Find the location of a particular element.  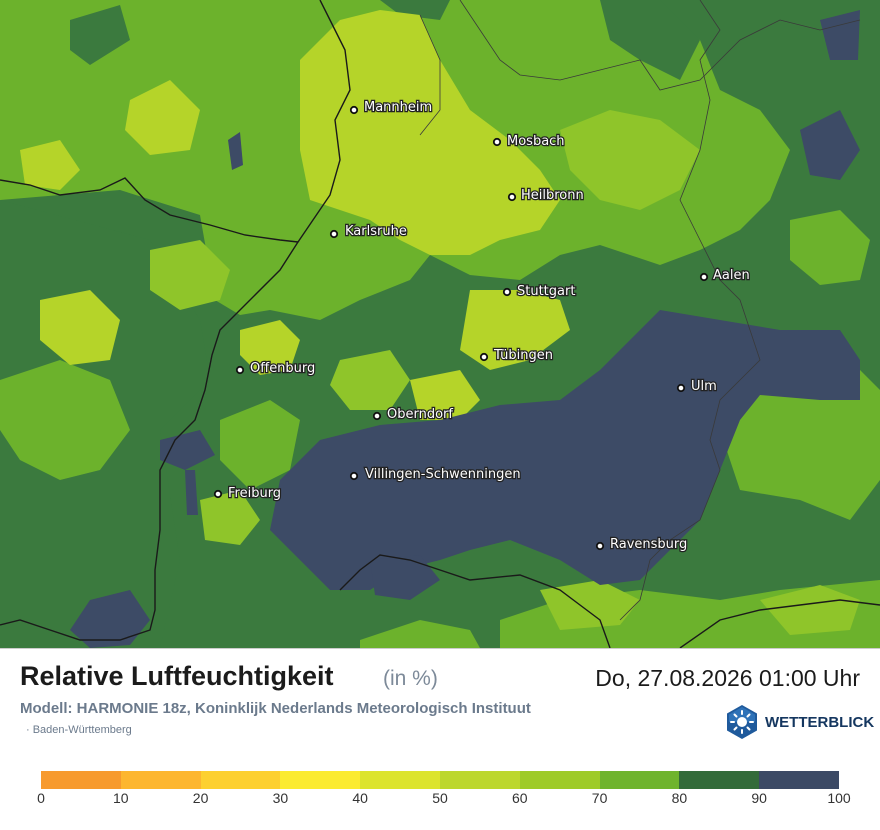

svg-text: Villingen-Schwenningen is located at coordinates (443, 474).